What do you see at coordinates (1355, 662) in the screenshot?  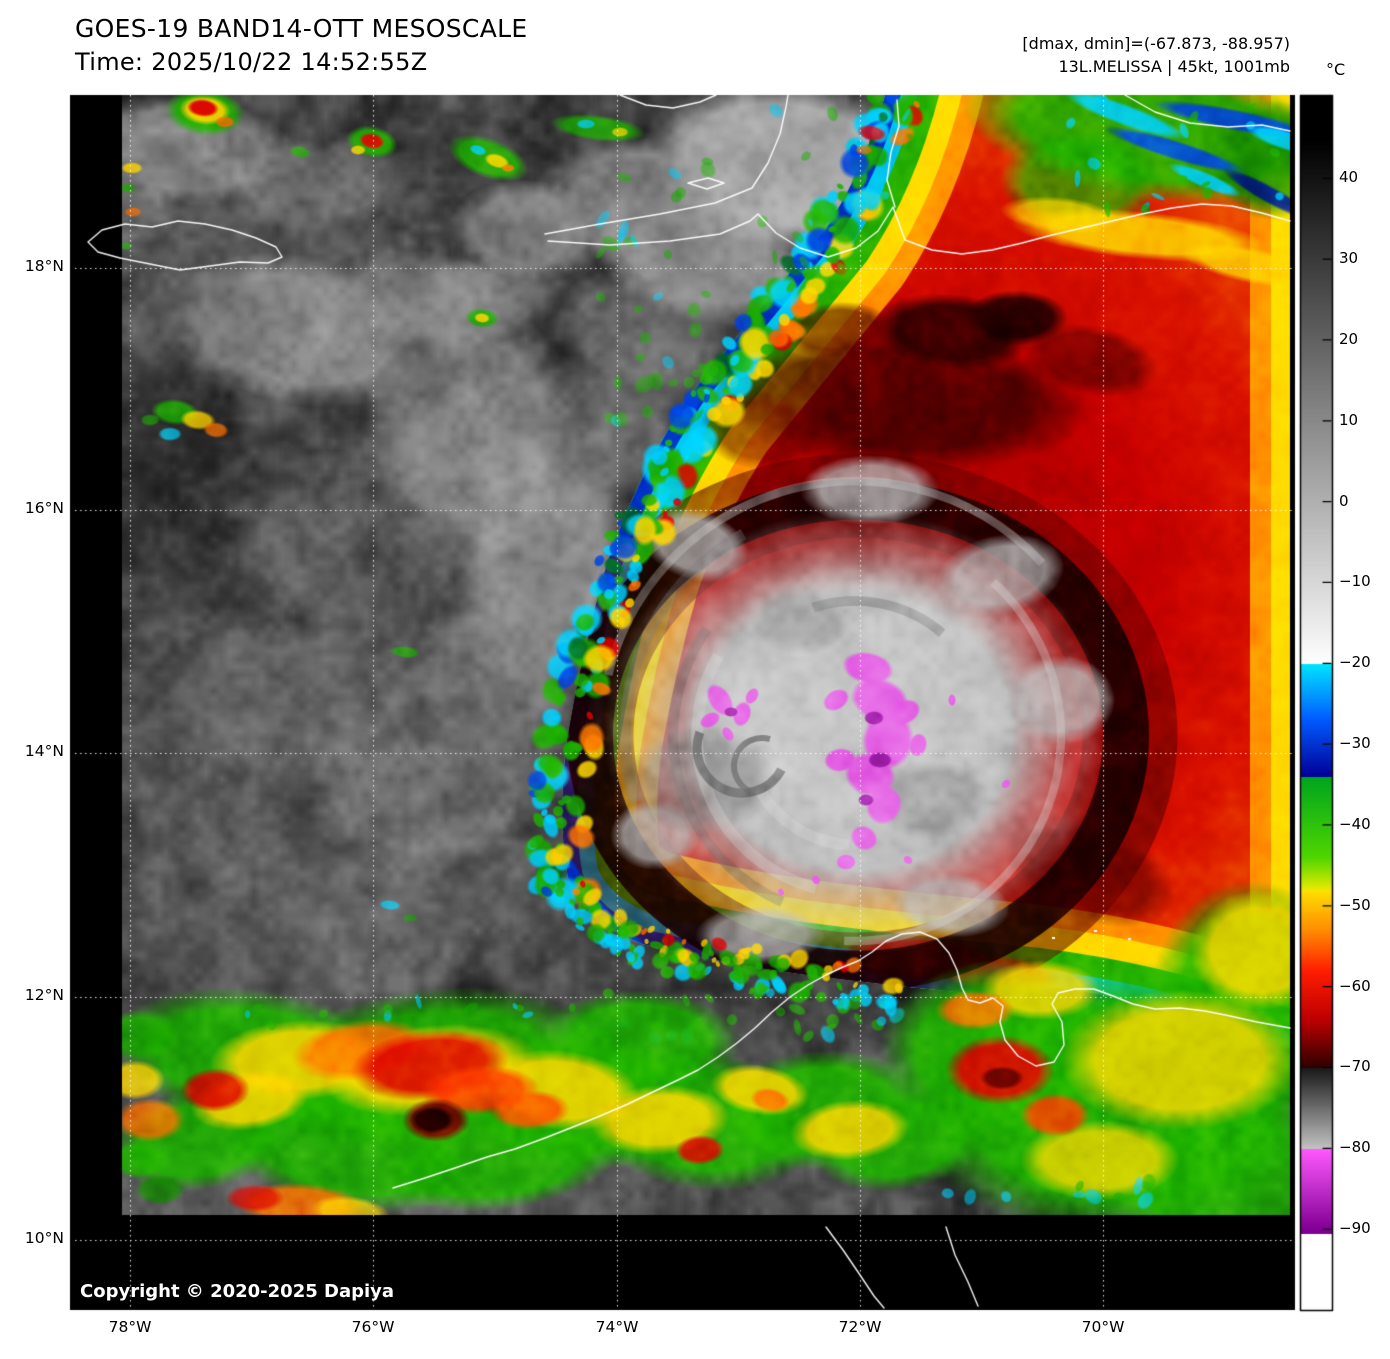 I see `colorbar-tick-label: −20` at bounding box center [1355, 662].